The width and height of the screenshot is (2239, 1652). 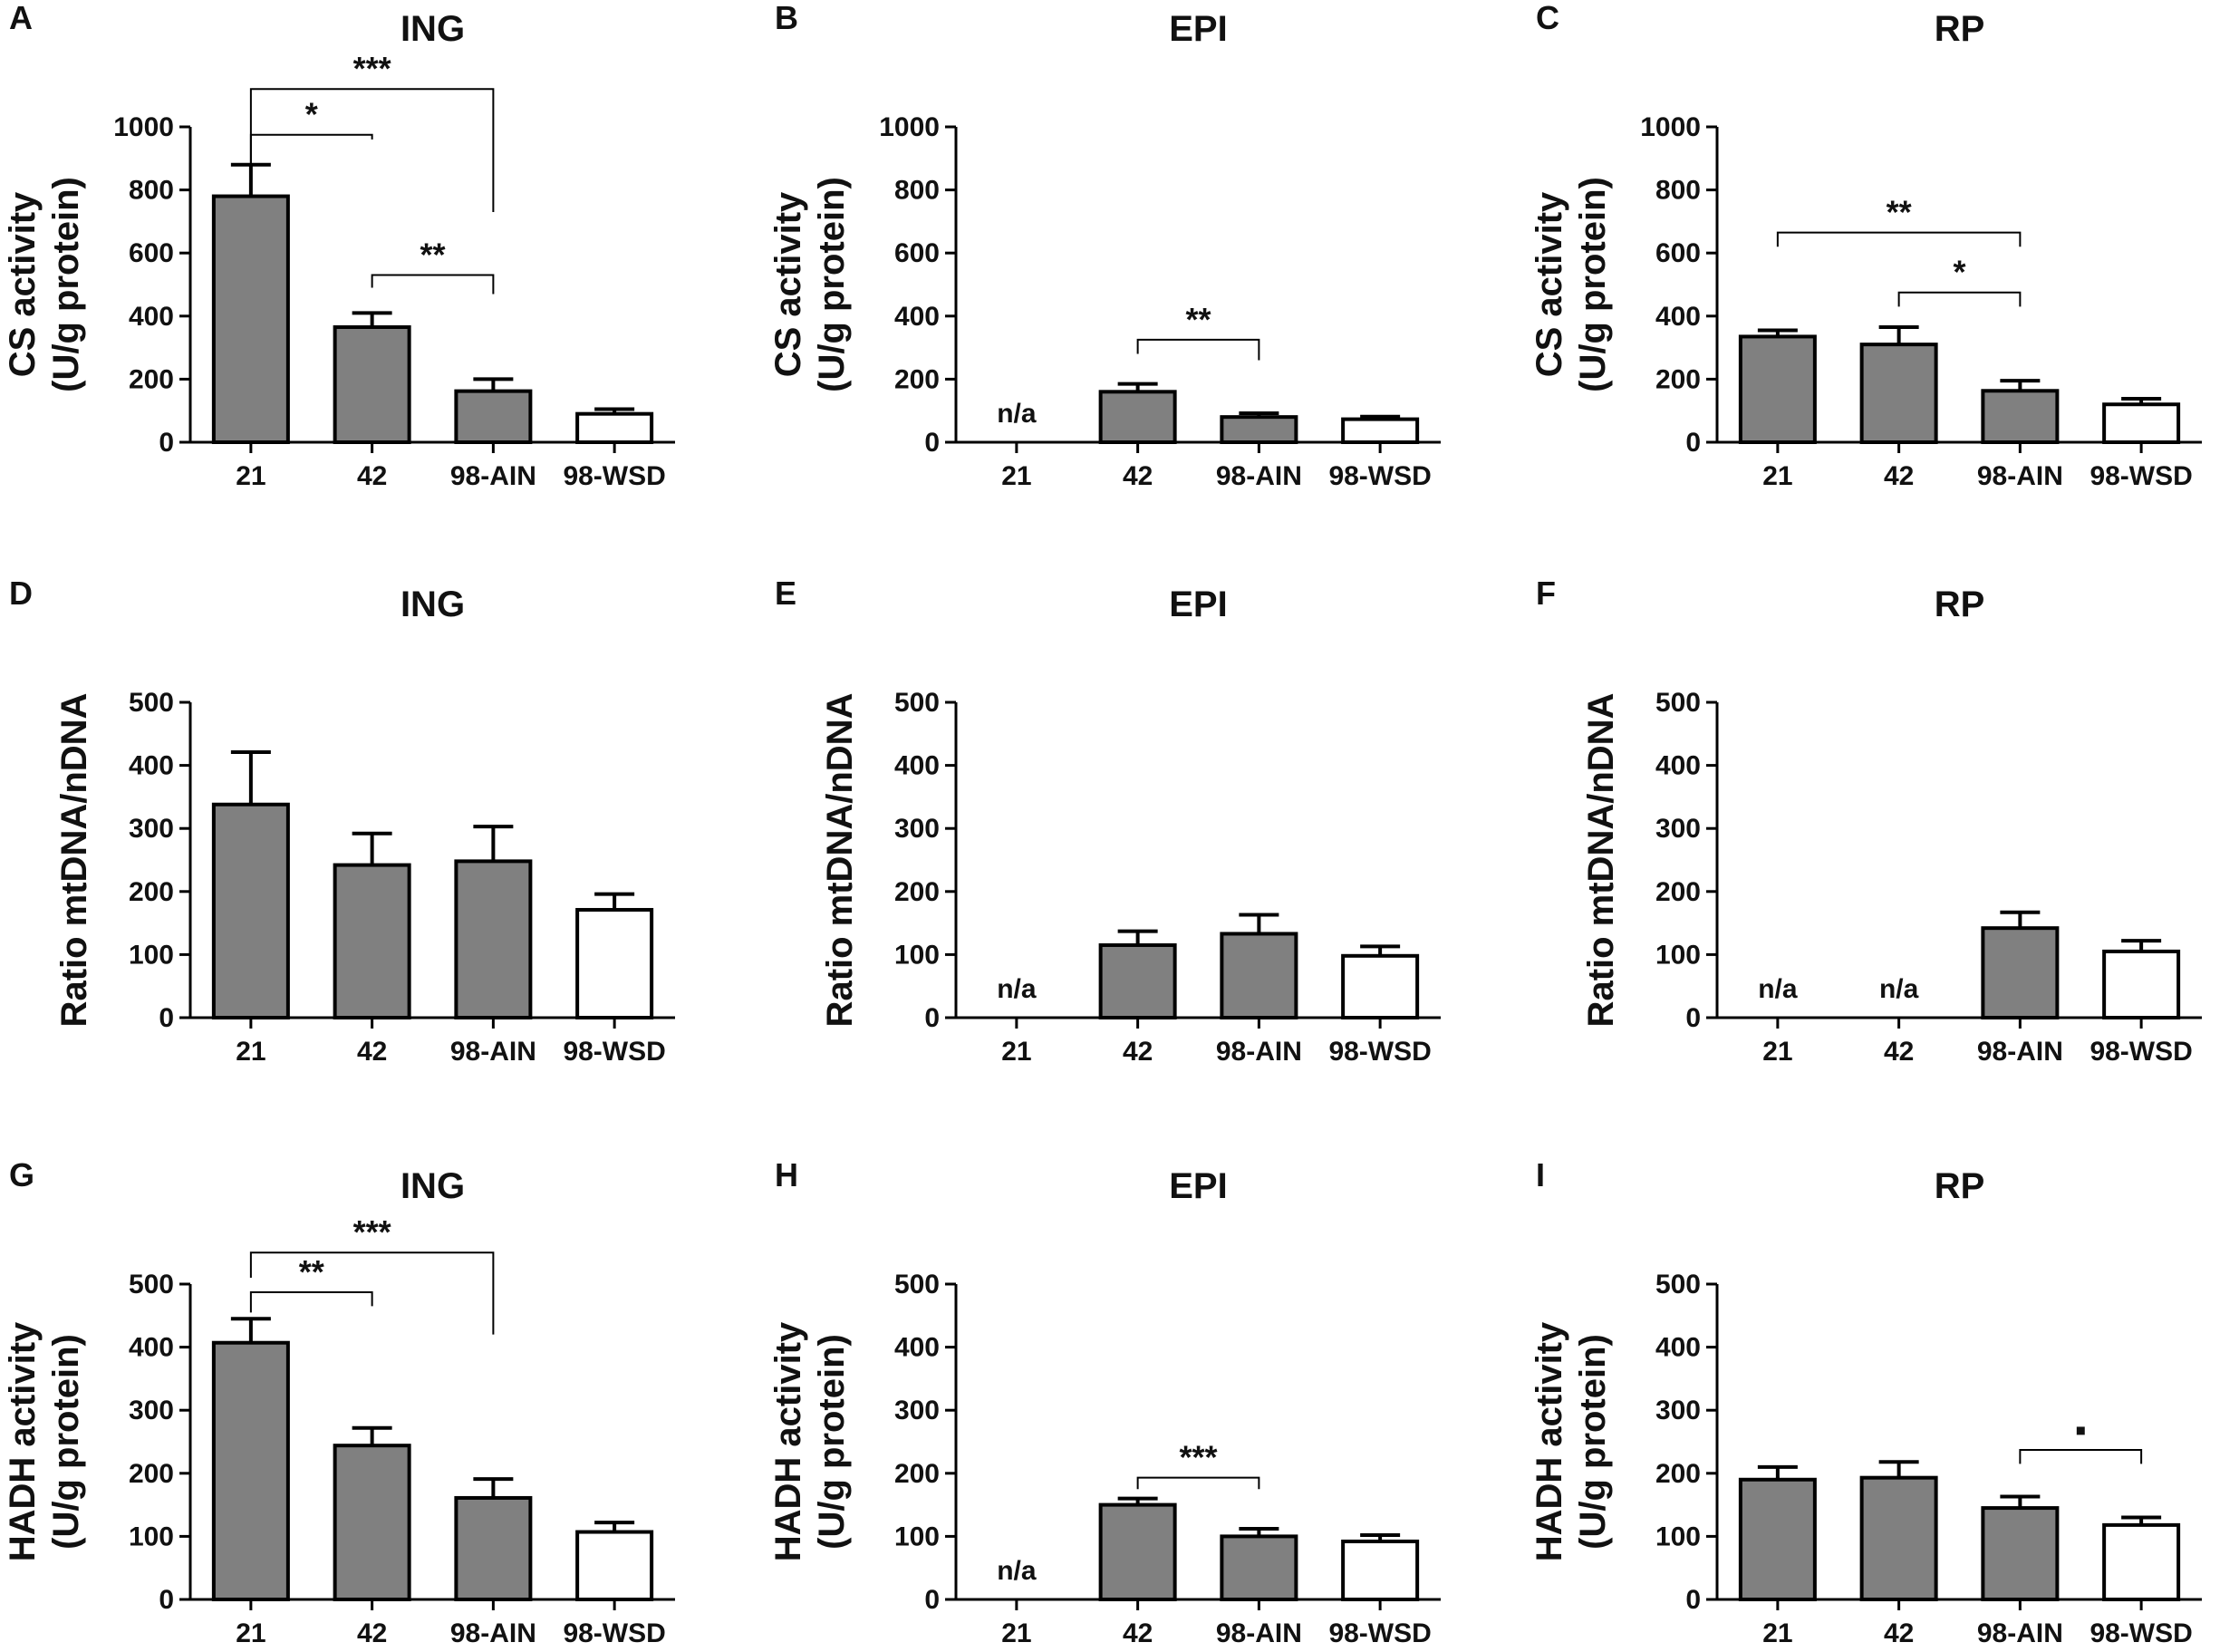 I want to click on panel-letter: A, so click(x=21, y=18).